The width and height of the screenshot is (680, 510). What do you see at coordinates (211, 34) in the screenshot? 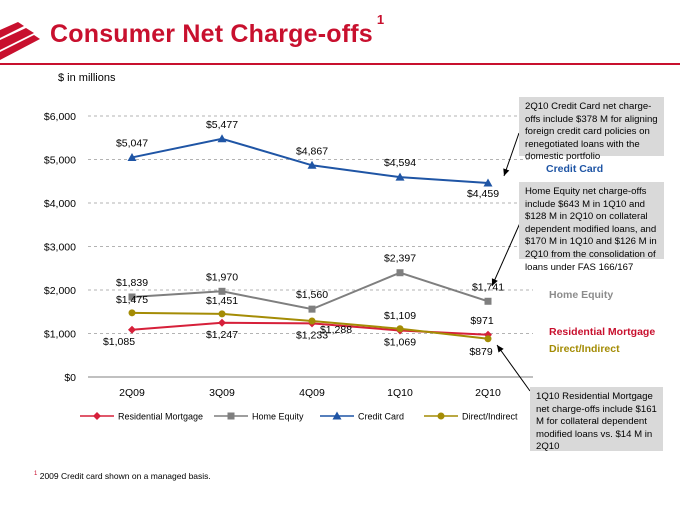
I see `page-title-text: Consumer Net Charge-offs` at bounding box center [211, 34].